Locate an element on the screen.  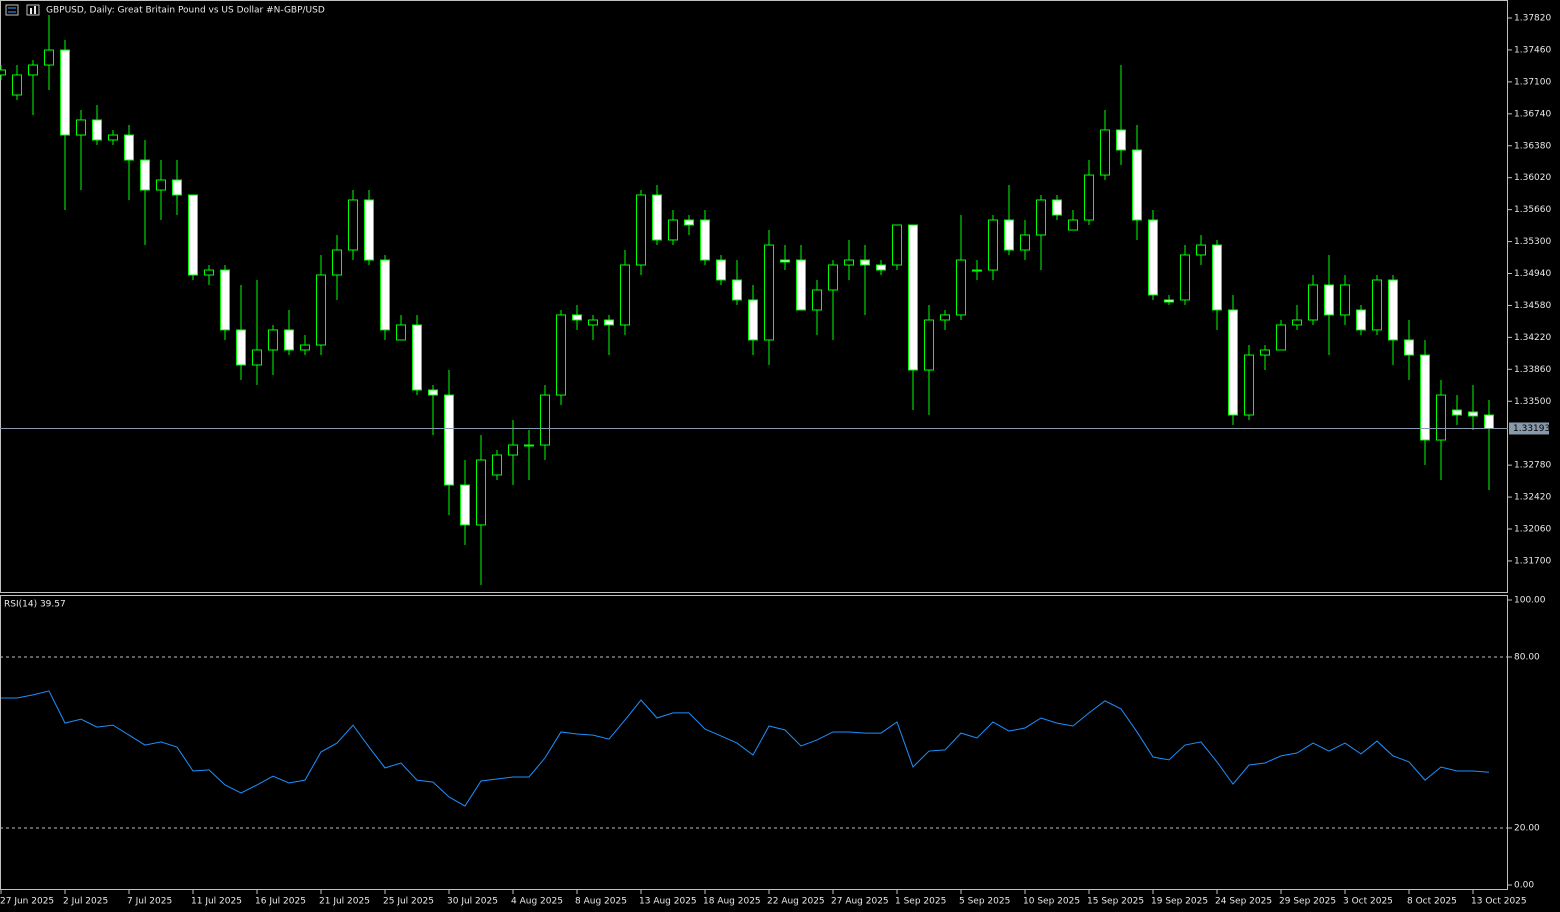
x-tick-label: 22 Aug 2025 is located at coordinates (796, 902).